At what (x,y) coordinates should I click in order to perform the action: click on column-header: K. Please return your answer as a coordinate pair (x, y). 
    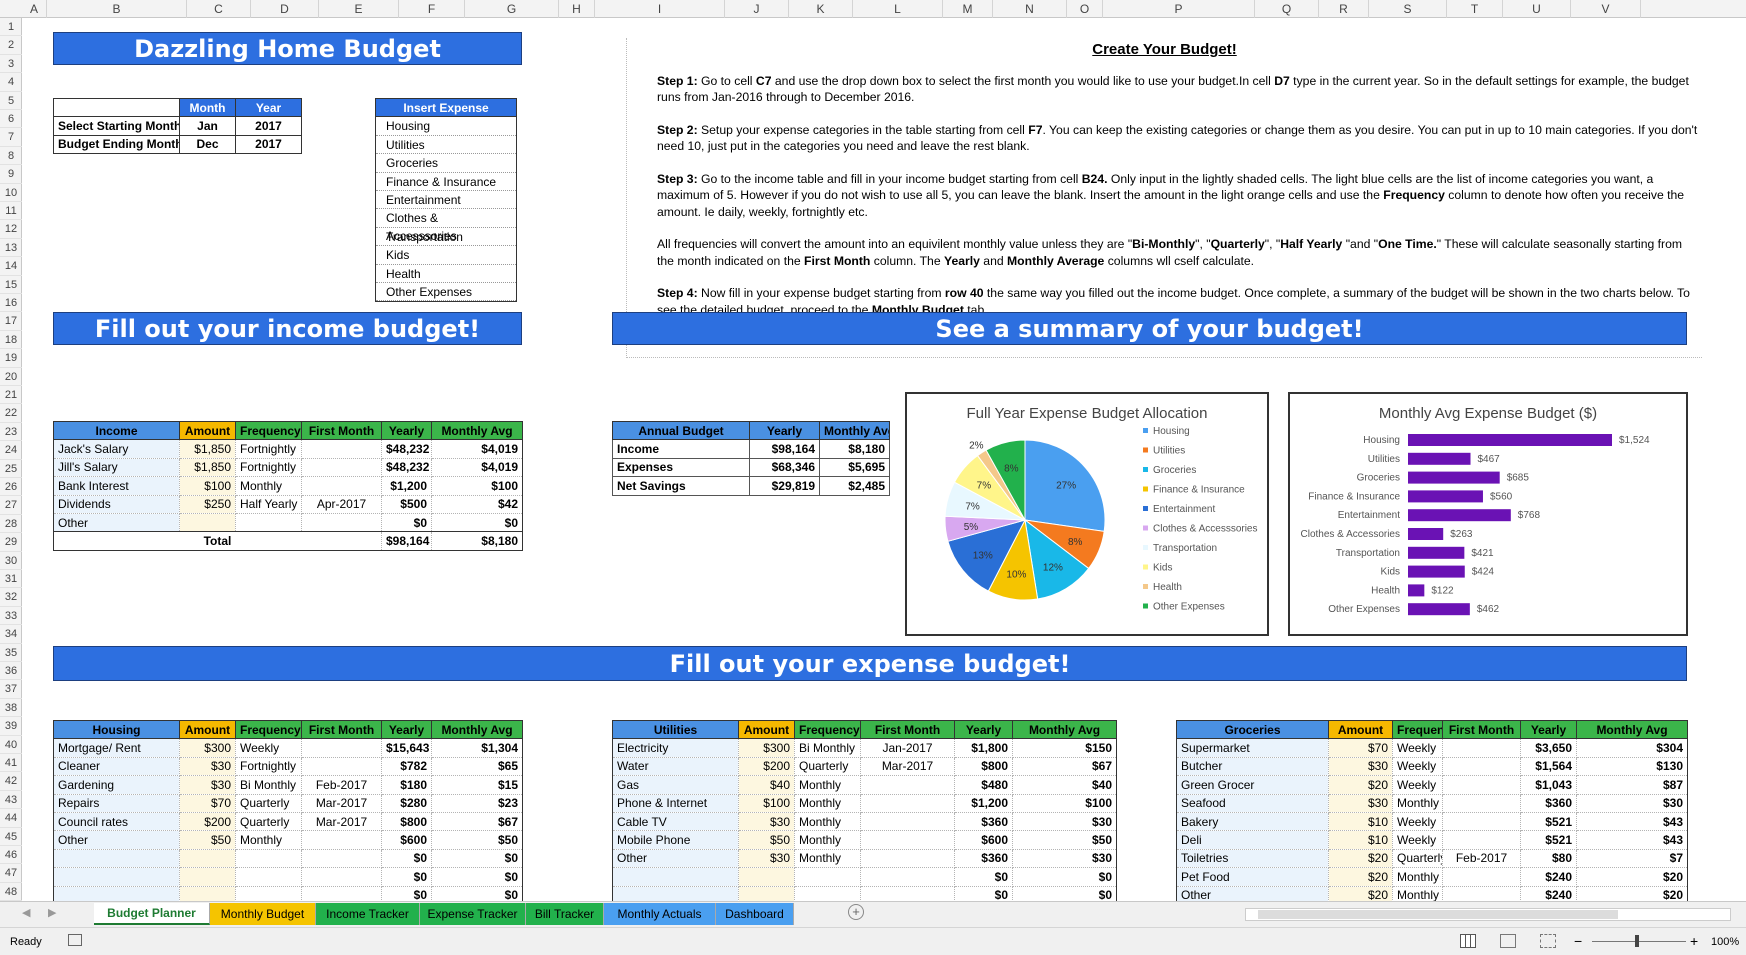
    Looking at the image, I should click on (821, 9).